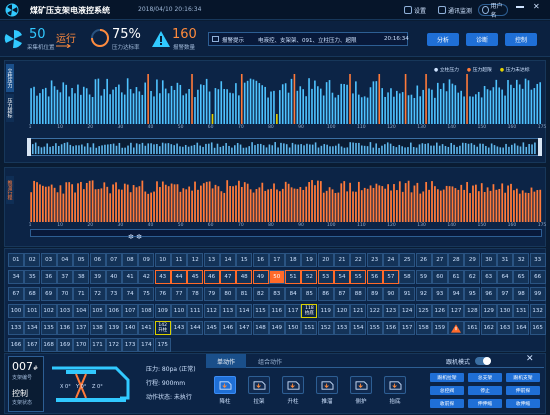  I want to click on support-cell-117: 117, so click(293, 311).